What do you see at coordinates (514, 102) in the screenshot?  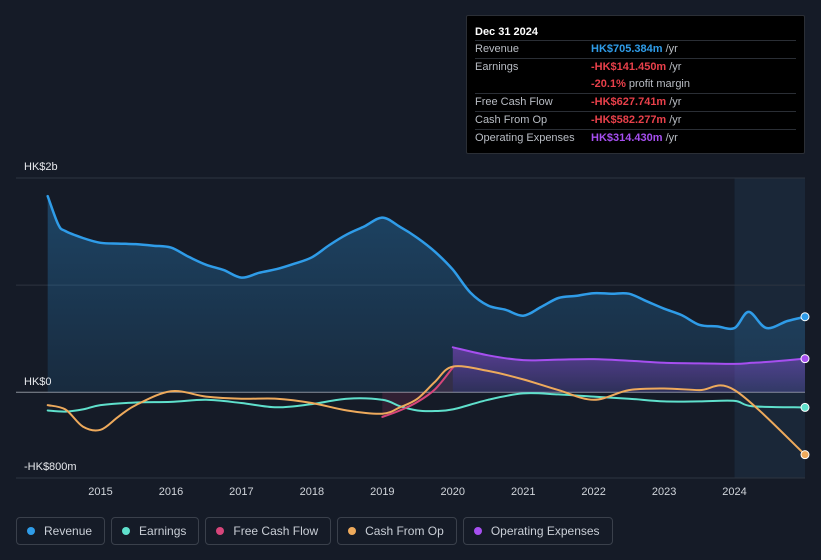 I see `tooltip-row-label: Free Cash Flow` at bounding box center [514, 102].